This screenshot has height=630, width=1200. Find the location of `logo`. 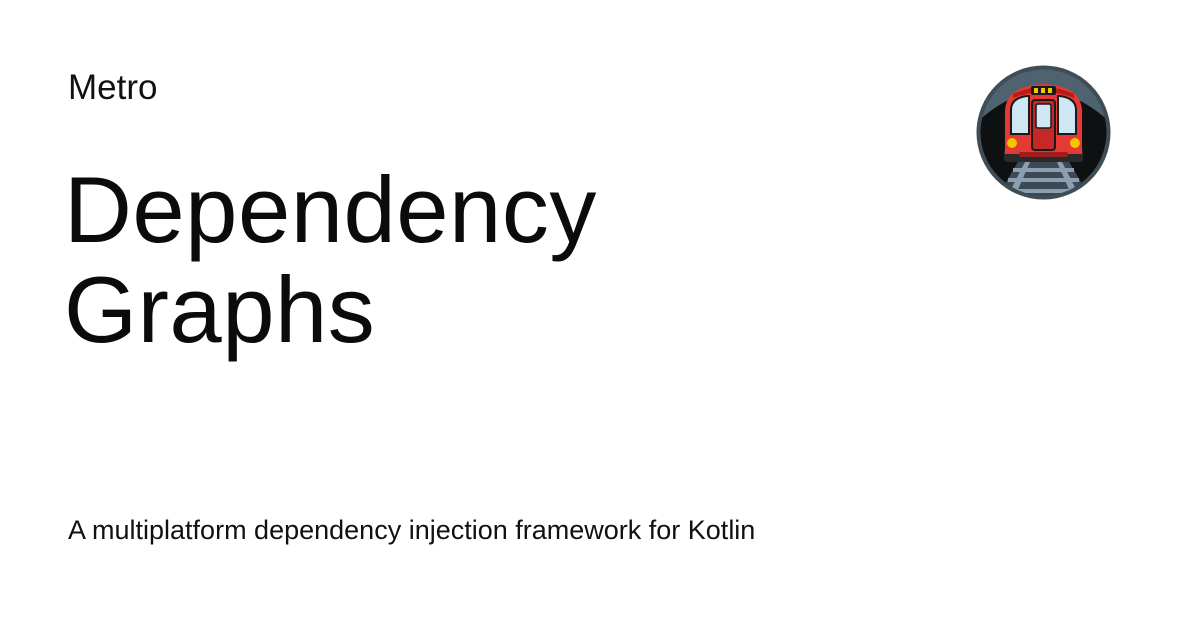

logo is located at coordinates (1043, 132).